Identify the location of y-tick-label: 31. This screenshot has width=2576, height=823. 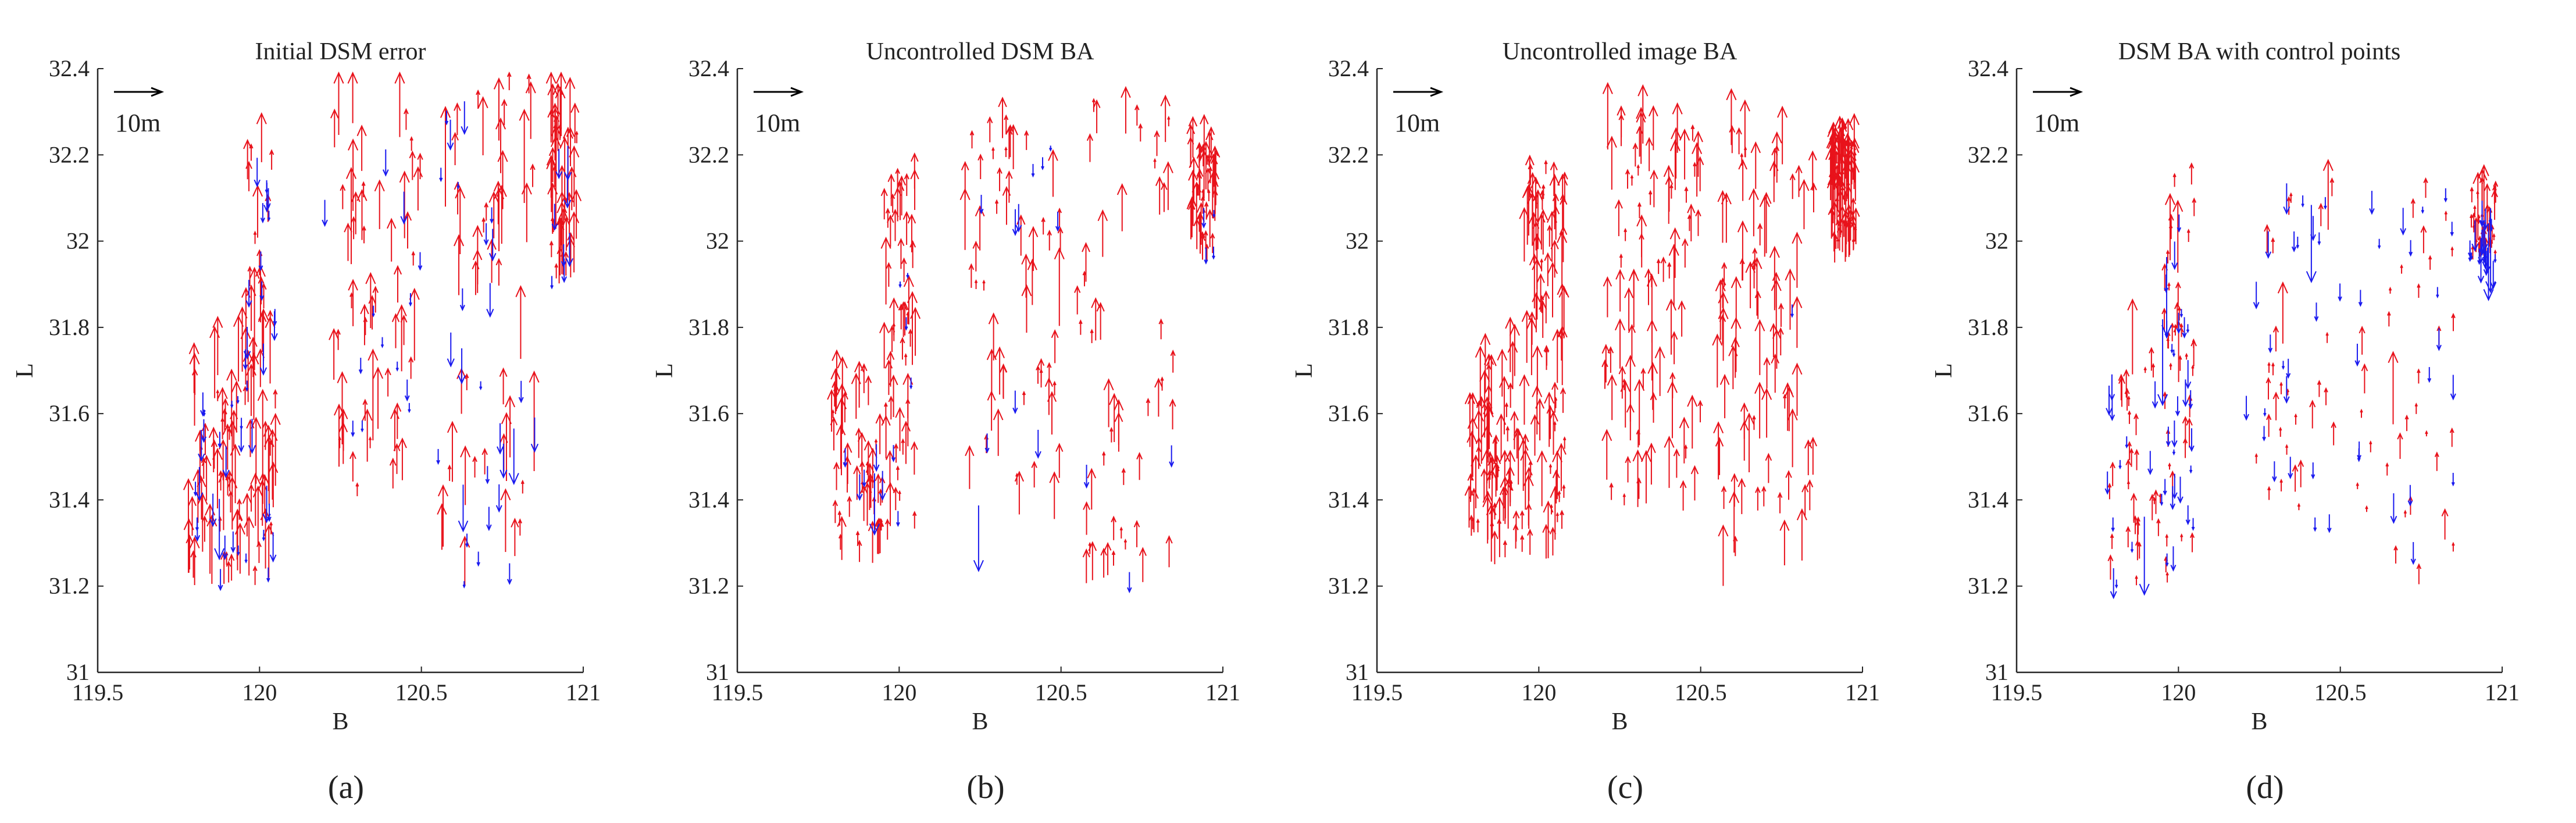
(718, 672).